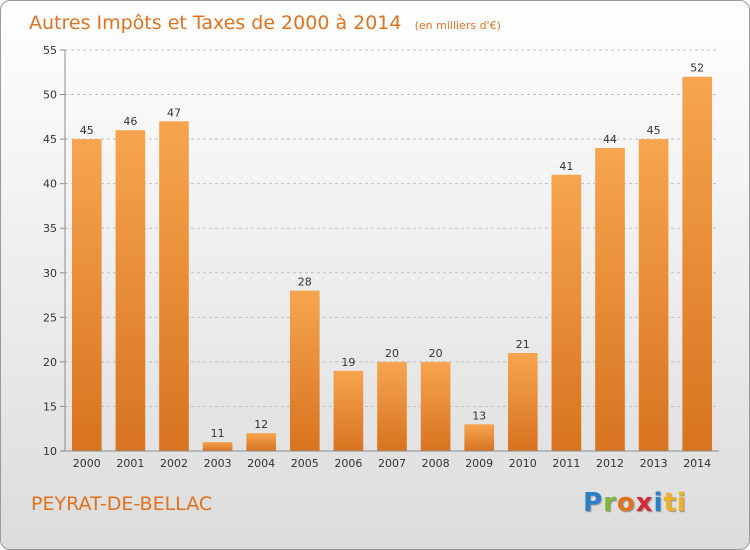  What do you see at coordinates (654, 463) in the screenshot?
I see `x-tick-label: 2013` at bounding box center [654, 463].